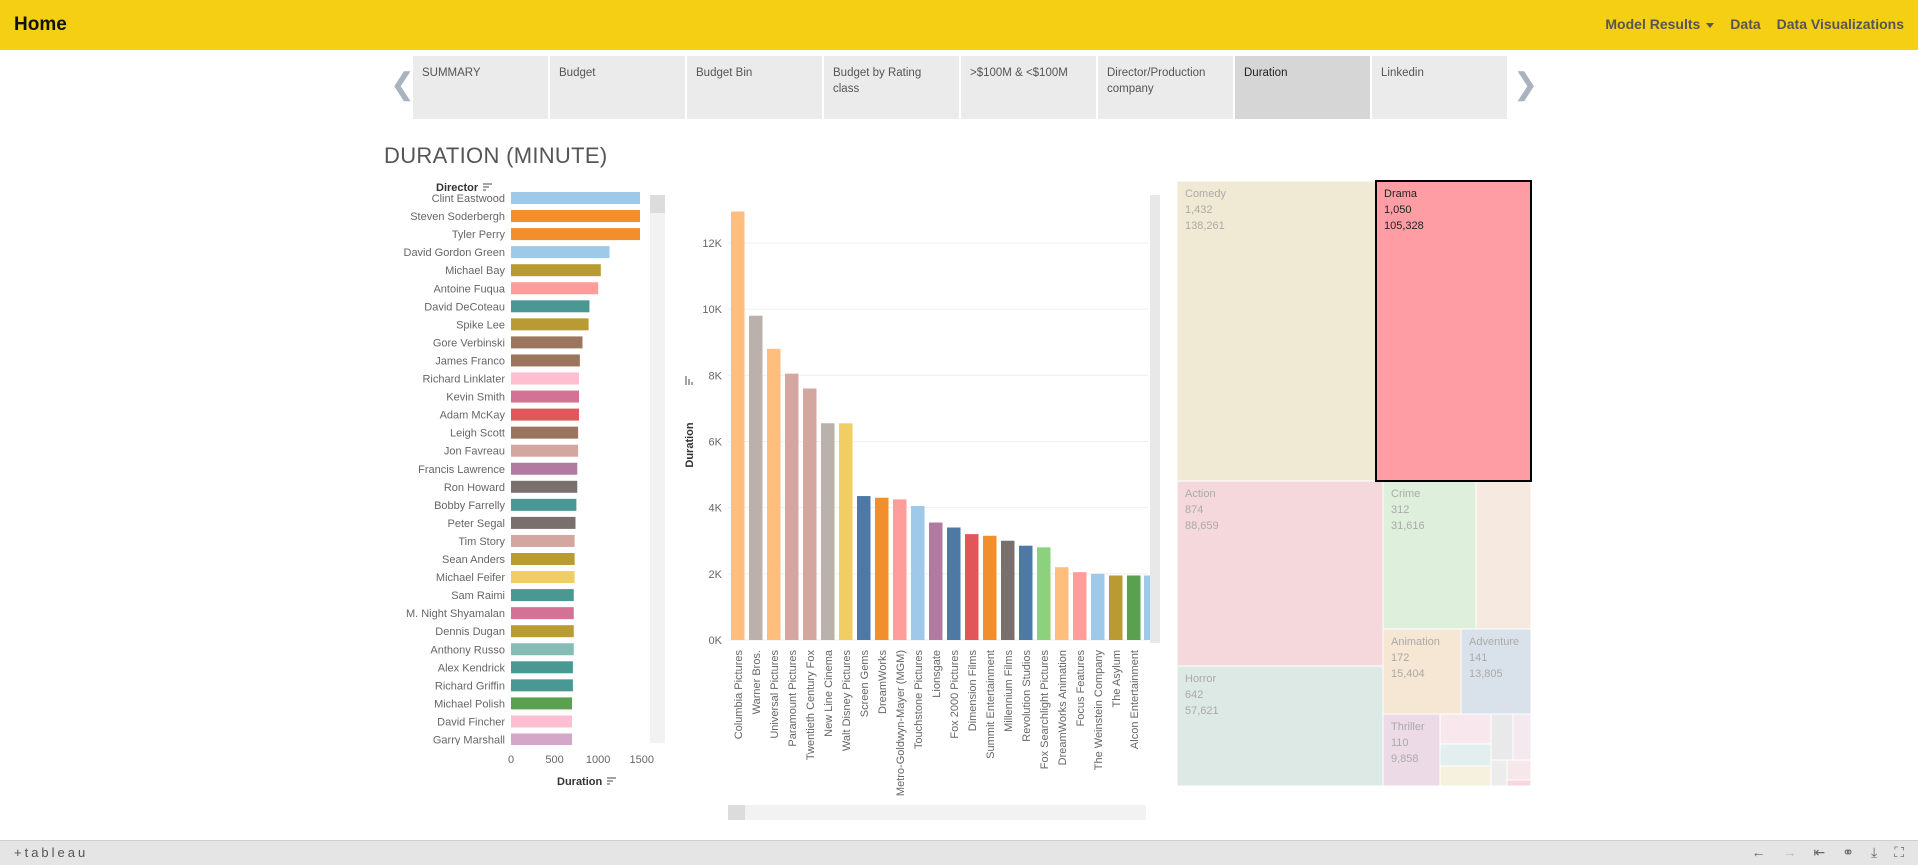 This screenshot has width=1918, height=865. I want to click on treemap-genre-label: Comedy, so click(1205, 194).